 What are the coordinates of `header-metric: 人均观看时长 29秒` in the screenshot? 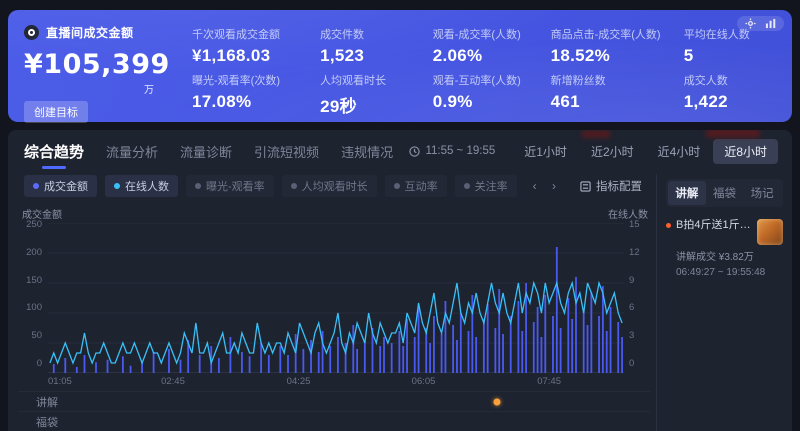 It's located at (376, 94).